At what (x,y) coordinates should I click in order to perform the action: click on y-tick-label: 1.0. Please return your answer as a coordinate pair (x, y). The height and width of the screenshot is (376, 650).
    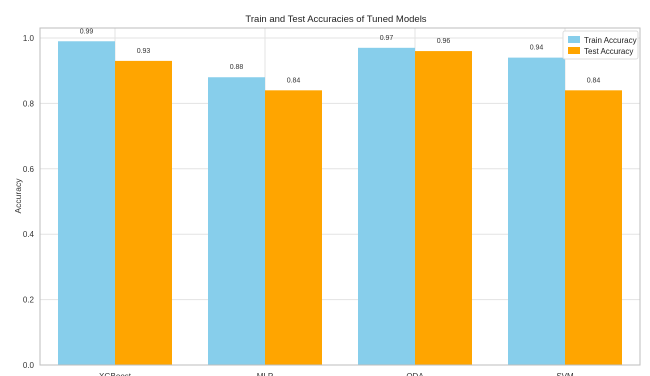
    Looking at the image, I should click on (29, 38).